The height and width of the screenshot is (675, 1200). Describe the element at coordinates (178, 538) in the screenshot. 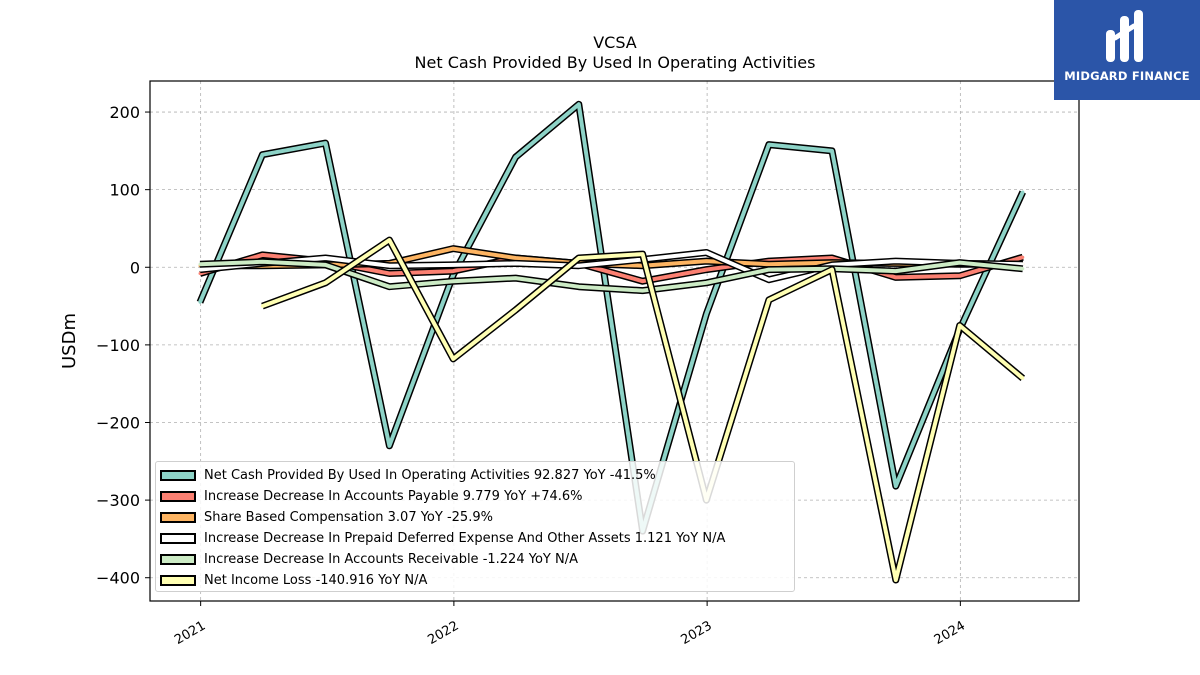

I see `legend-swatch-prepaid-expense` at that location.